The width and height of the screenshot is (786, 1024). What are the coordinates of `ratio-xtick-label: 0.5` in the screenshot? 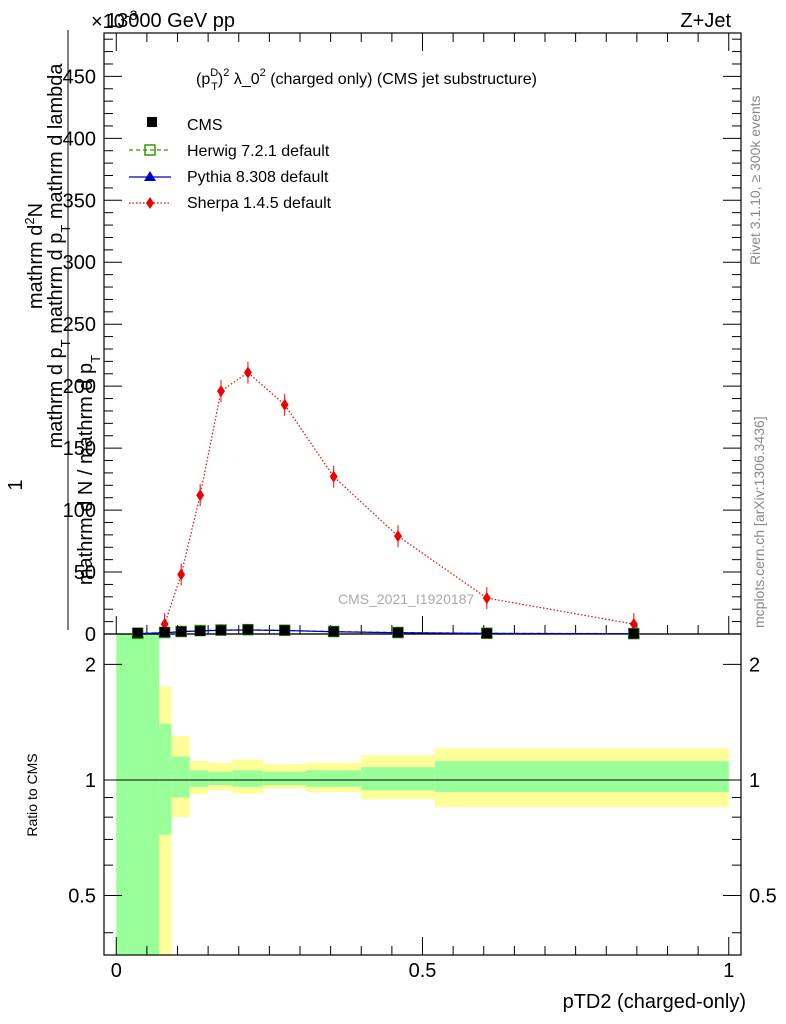 It's located at (423, 971).